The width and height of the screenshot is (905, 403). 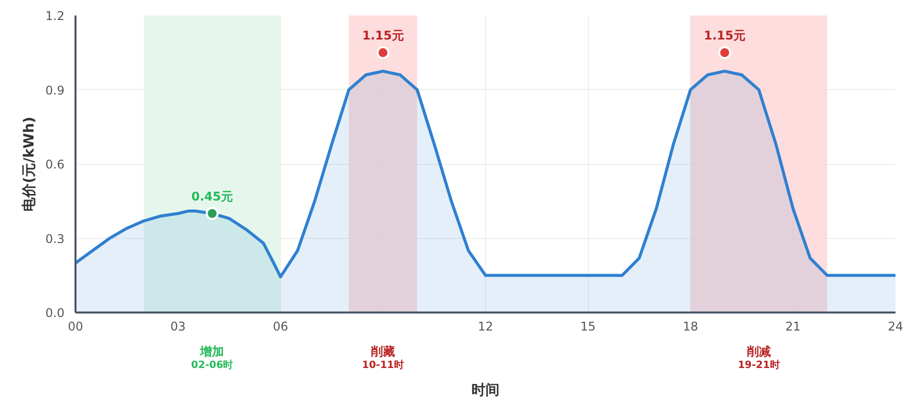 What do you see at coordinates (55, 16) in the screenshot?
I see `y-tick-label: 1.2` at bounding box center [55, 16].